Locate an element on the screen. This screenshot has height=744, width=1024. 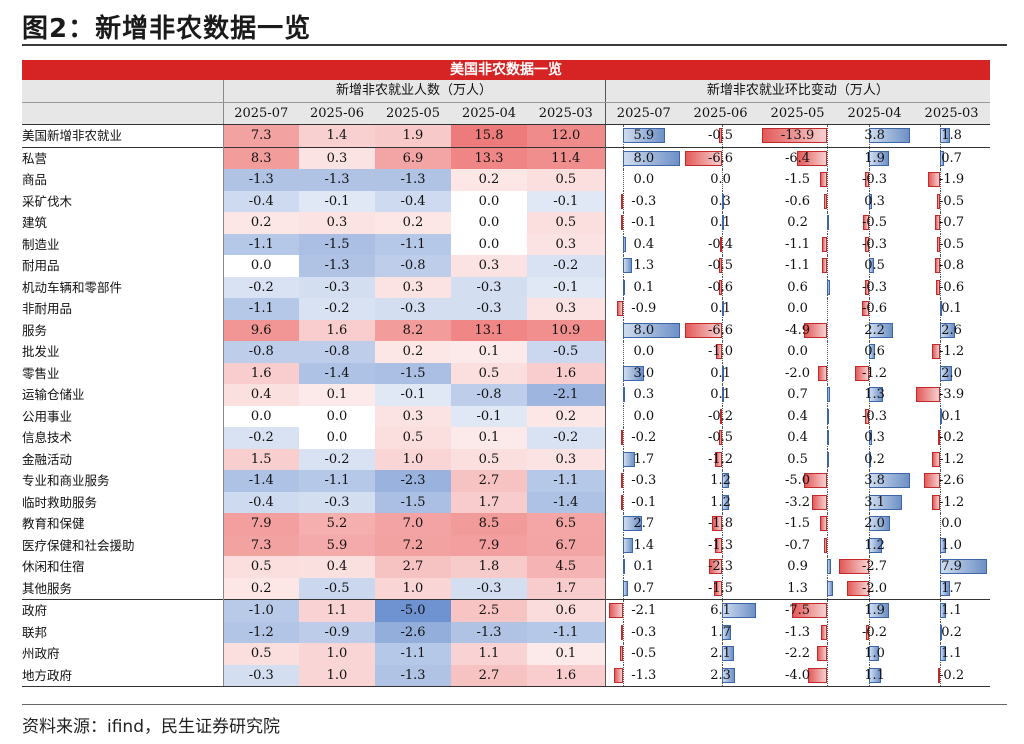
change-bar-cell: -3.9 is located at coordinates (951, 395).